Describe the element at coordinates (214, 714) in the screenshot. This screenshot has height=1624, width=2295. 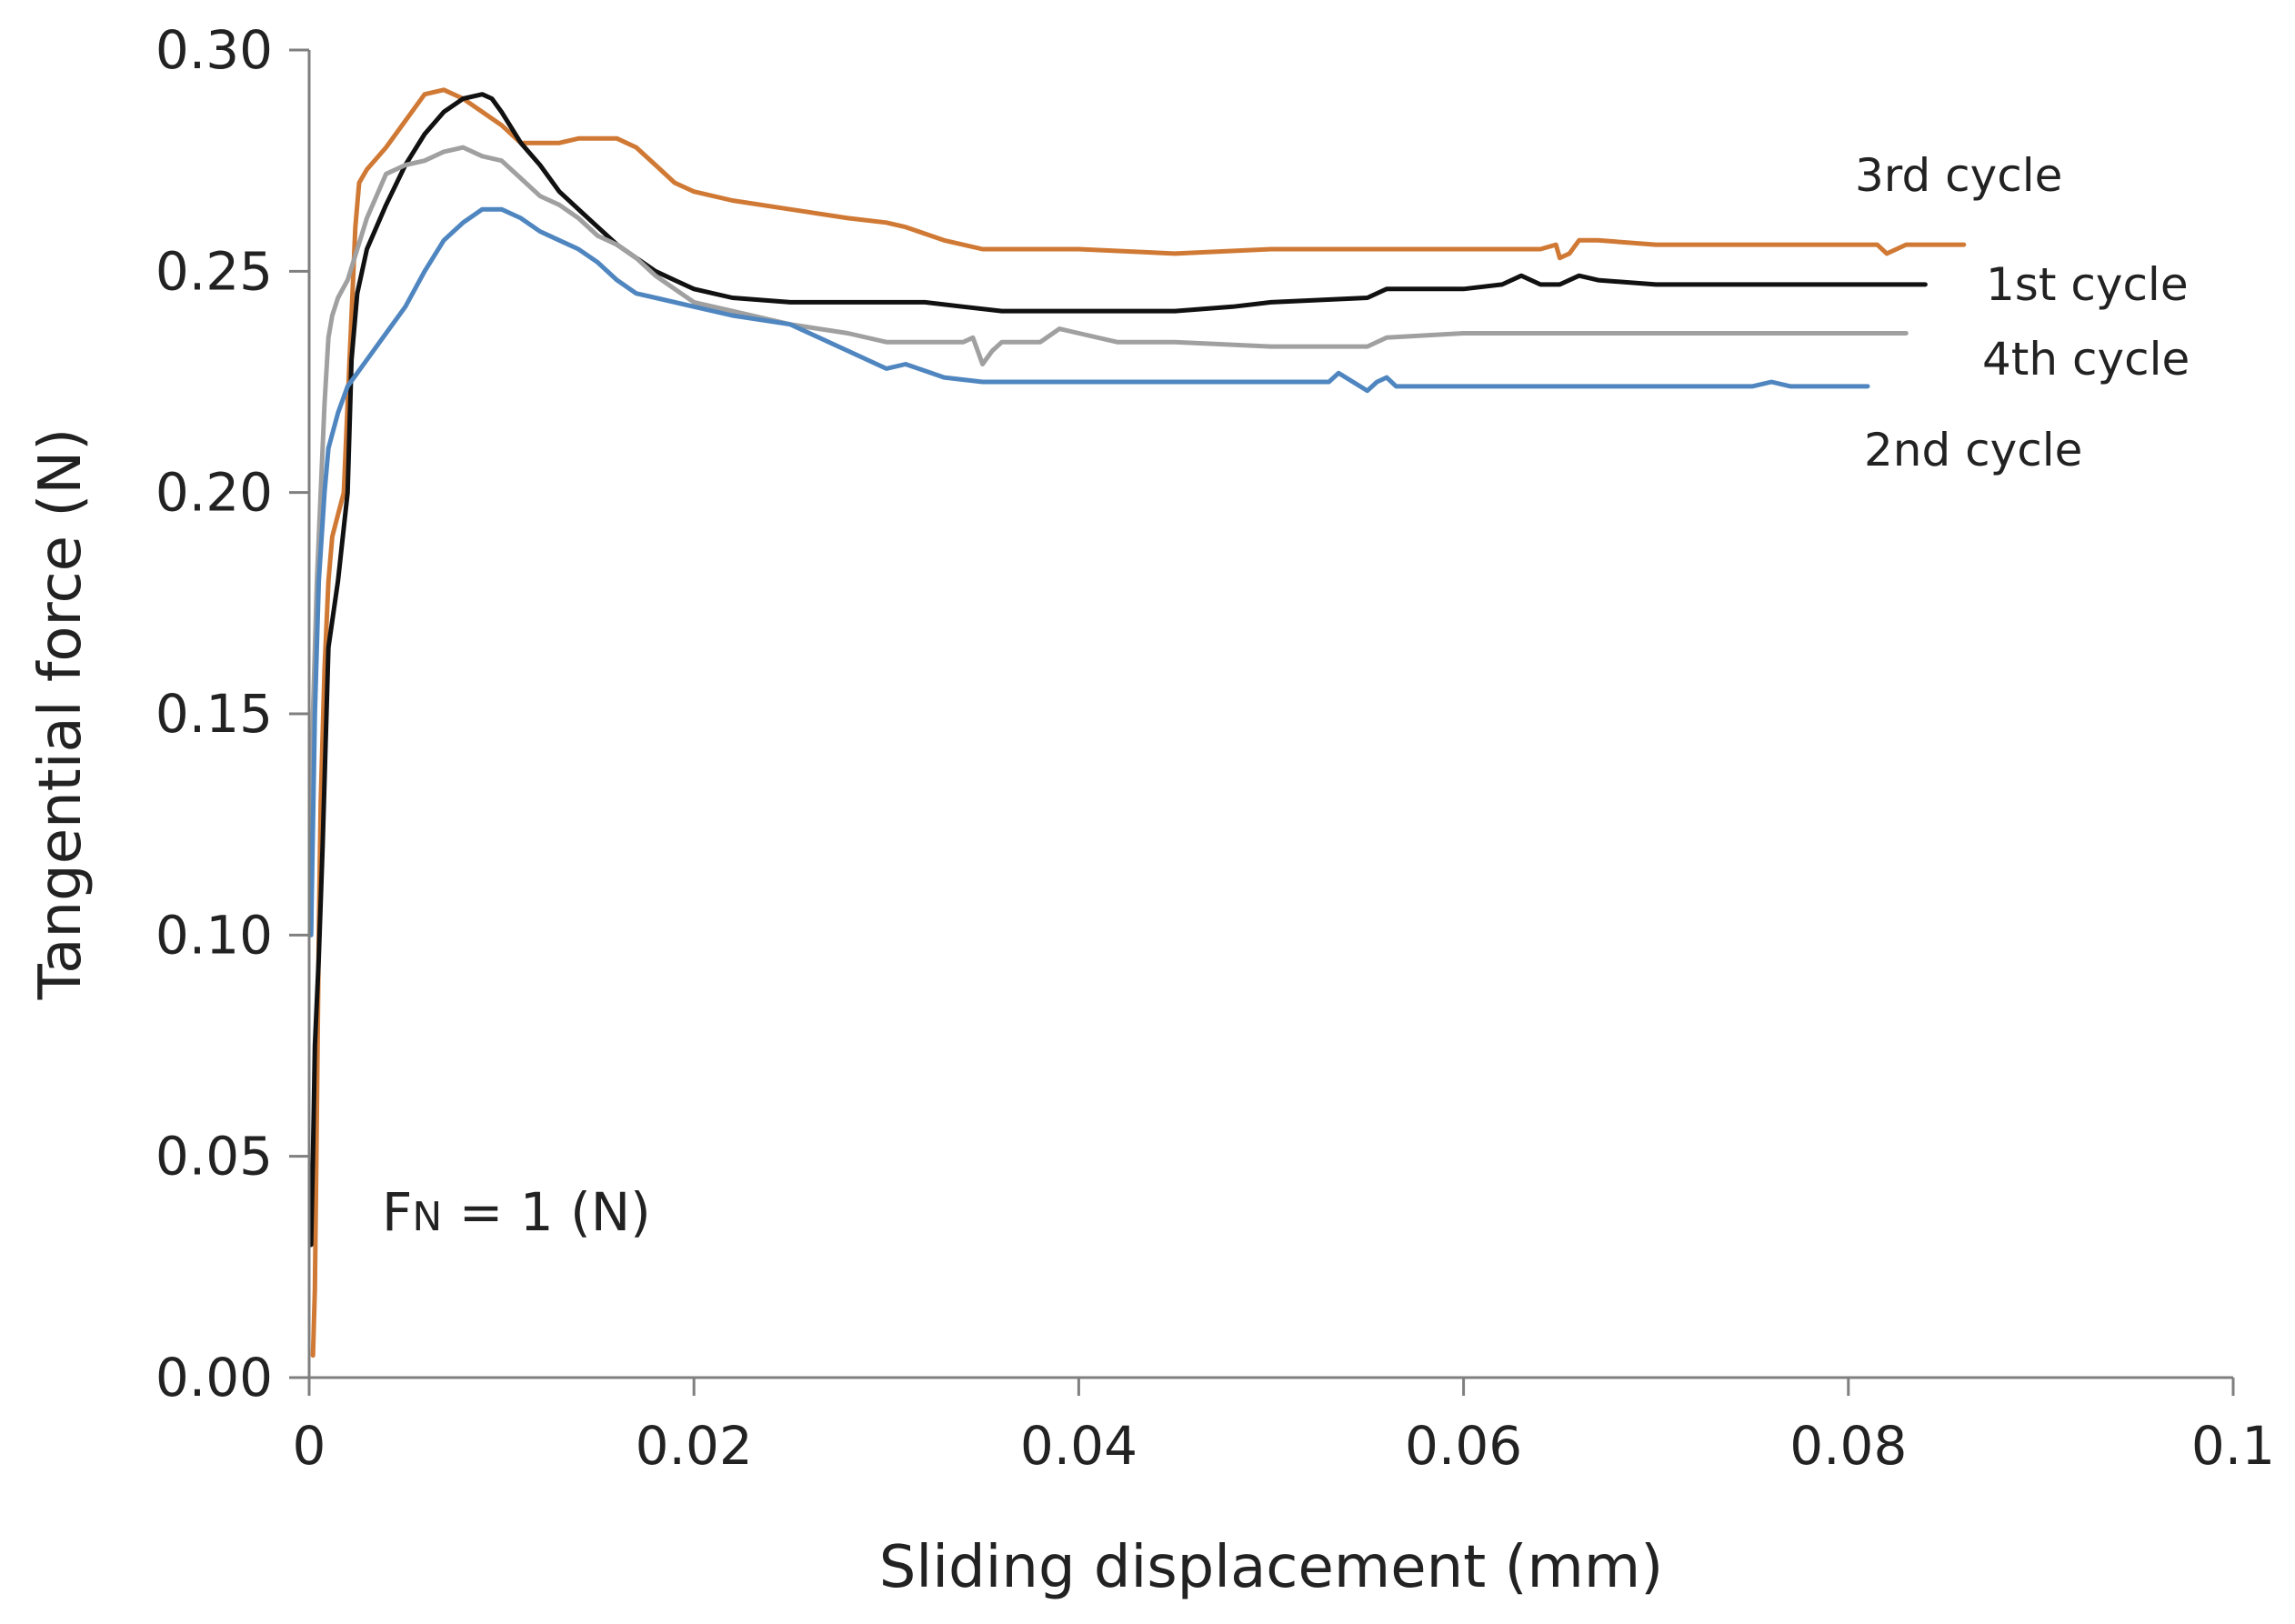
I see `y-tick-label: 0.15` at that location.